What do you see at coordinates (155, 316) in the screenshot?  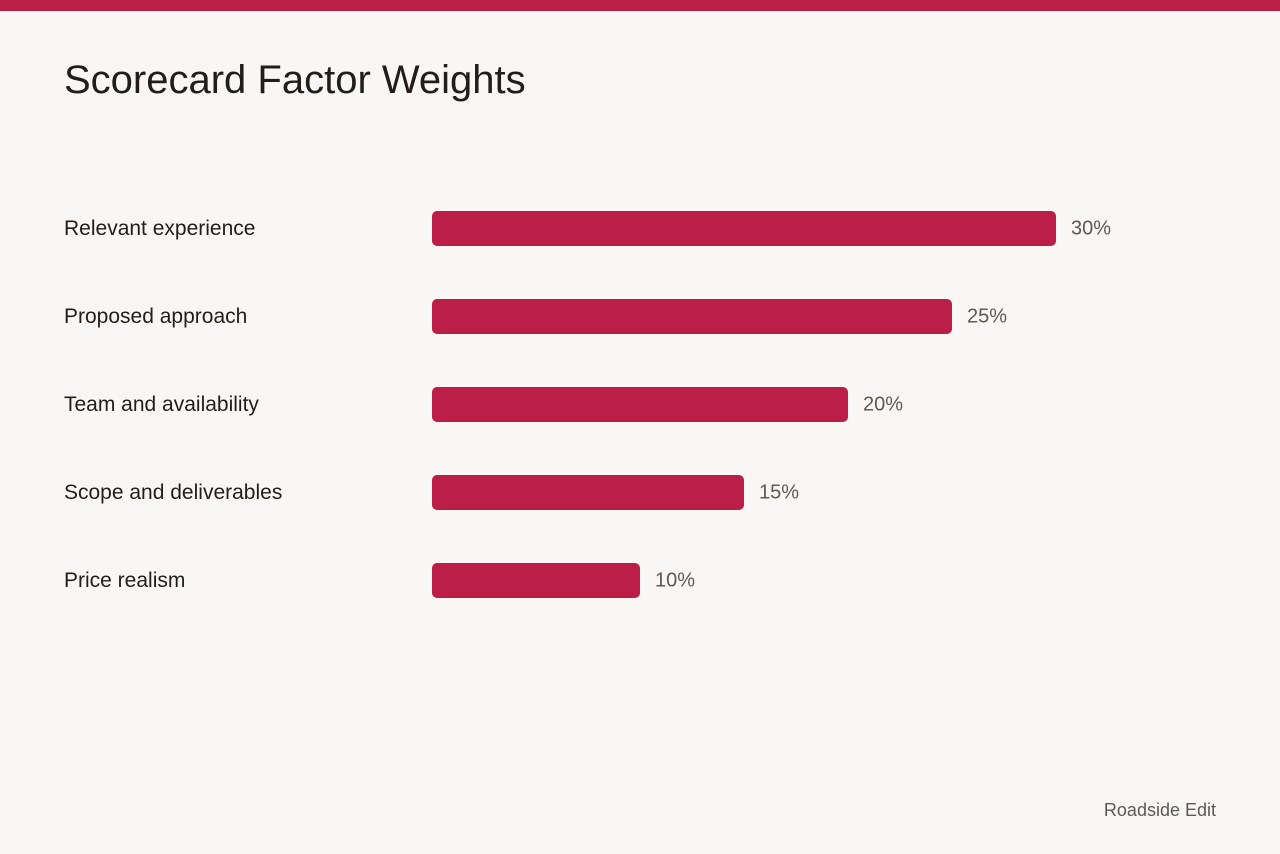 I see `category-label: Proposed approach` at bounding box center [155, 316].